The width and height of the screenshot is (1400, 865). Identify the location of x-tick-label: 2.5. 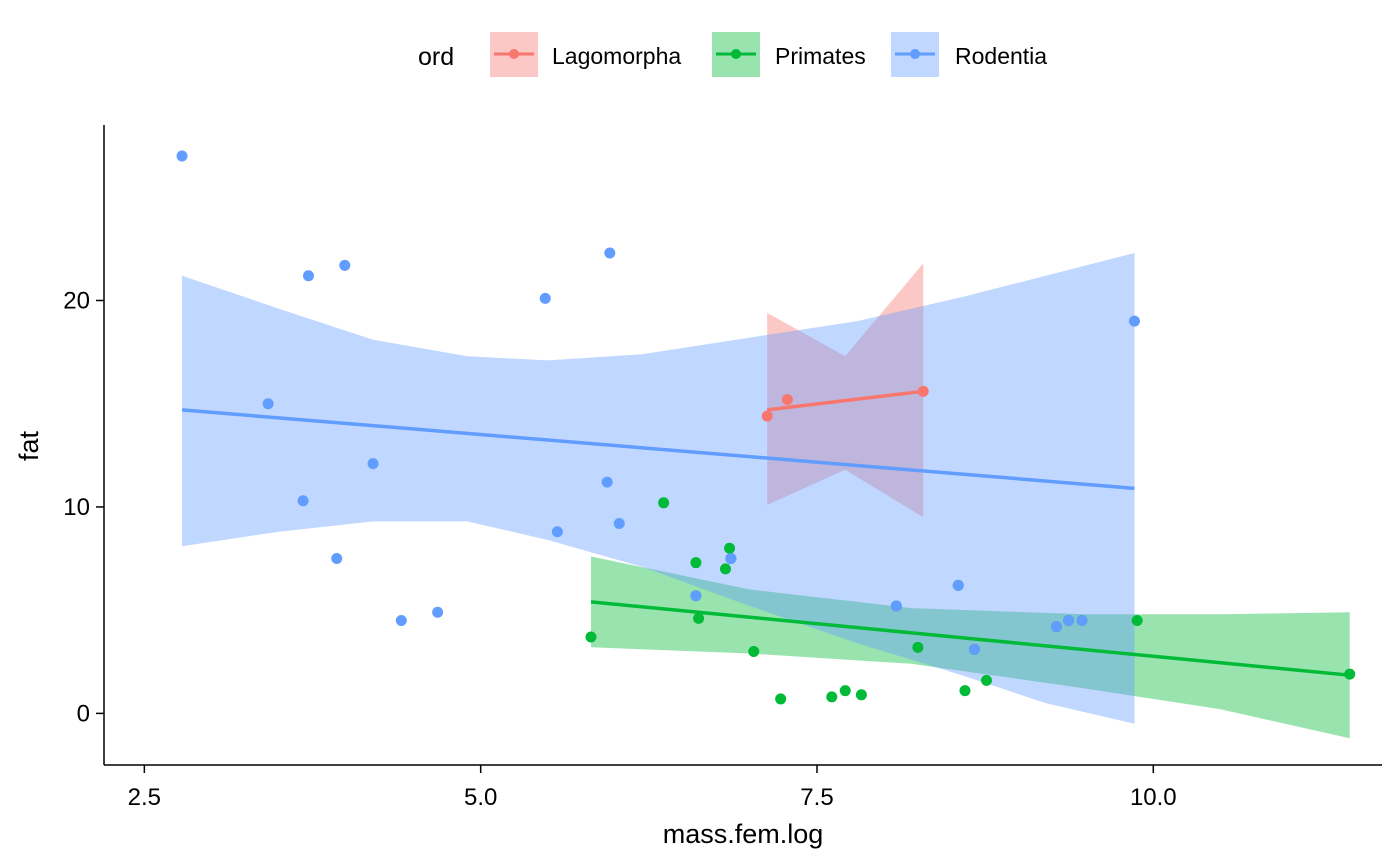
(144, 797).